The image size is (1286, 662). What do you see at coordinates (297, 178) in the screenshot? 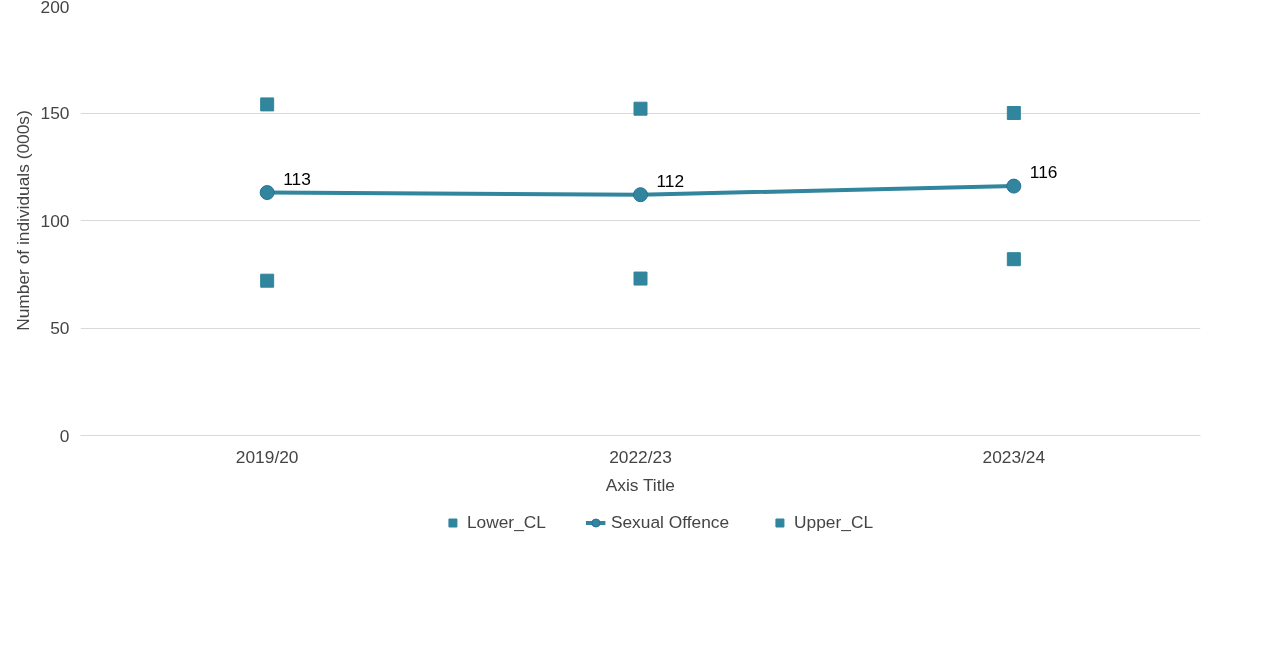
I see `data-label: 113` at bounding box center [297, 178].